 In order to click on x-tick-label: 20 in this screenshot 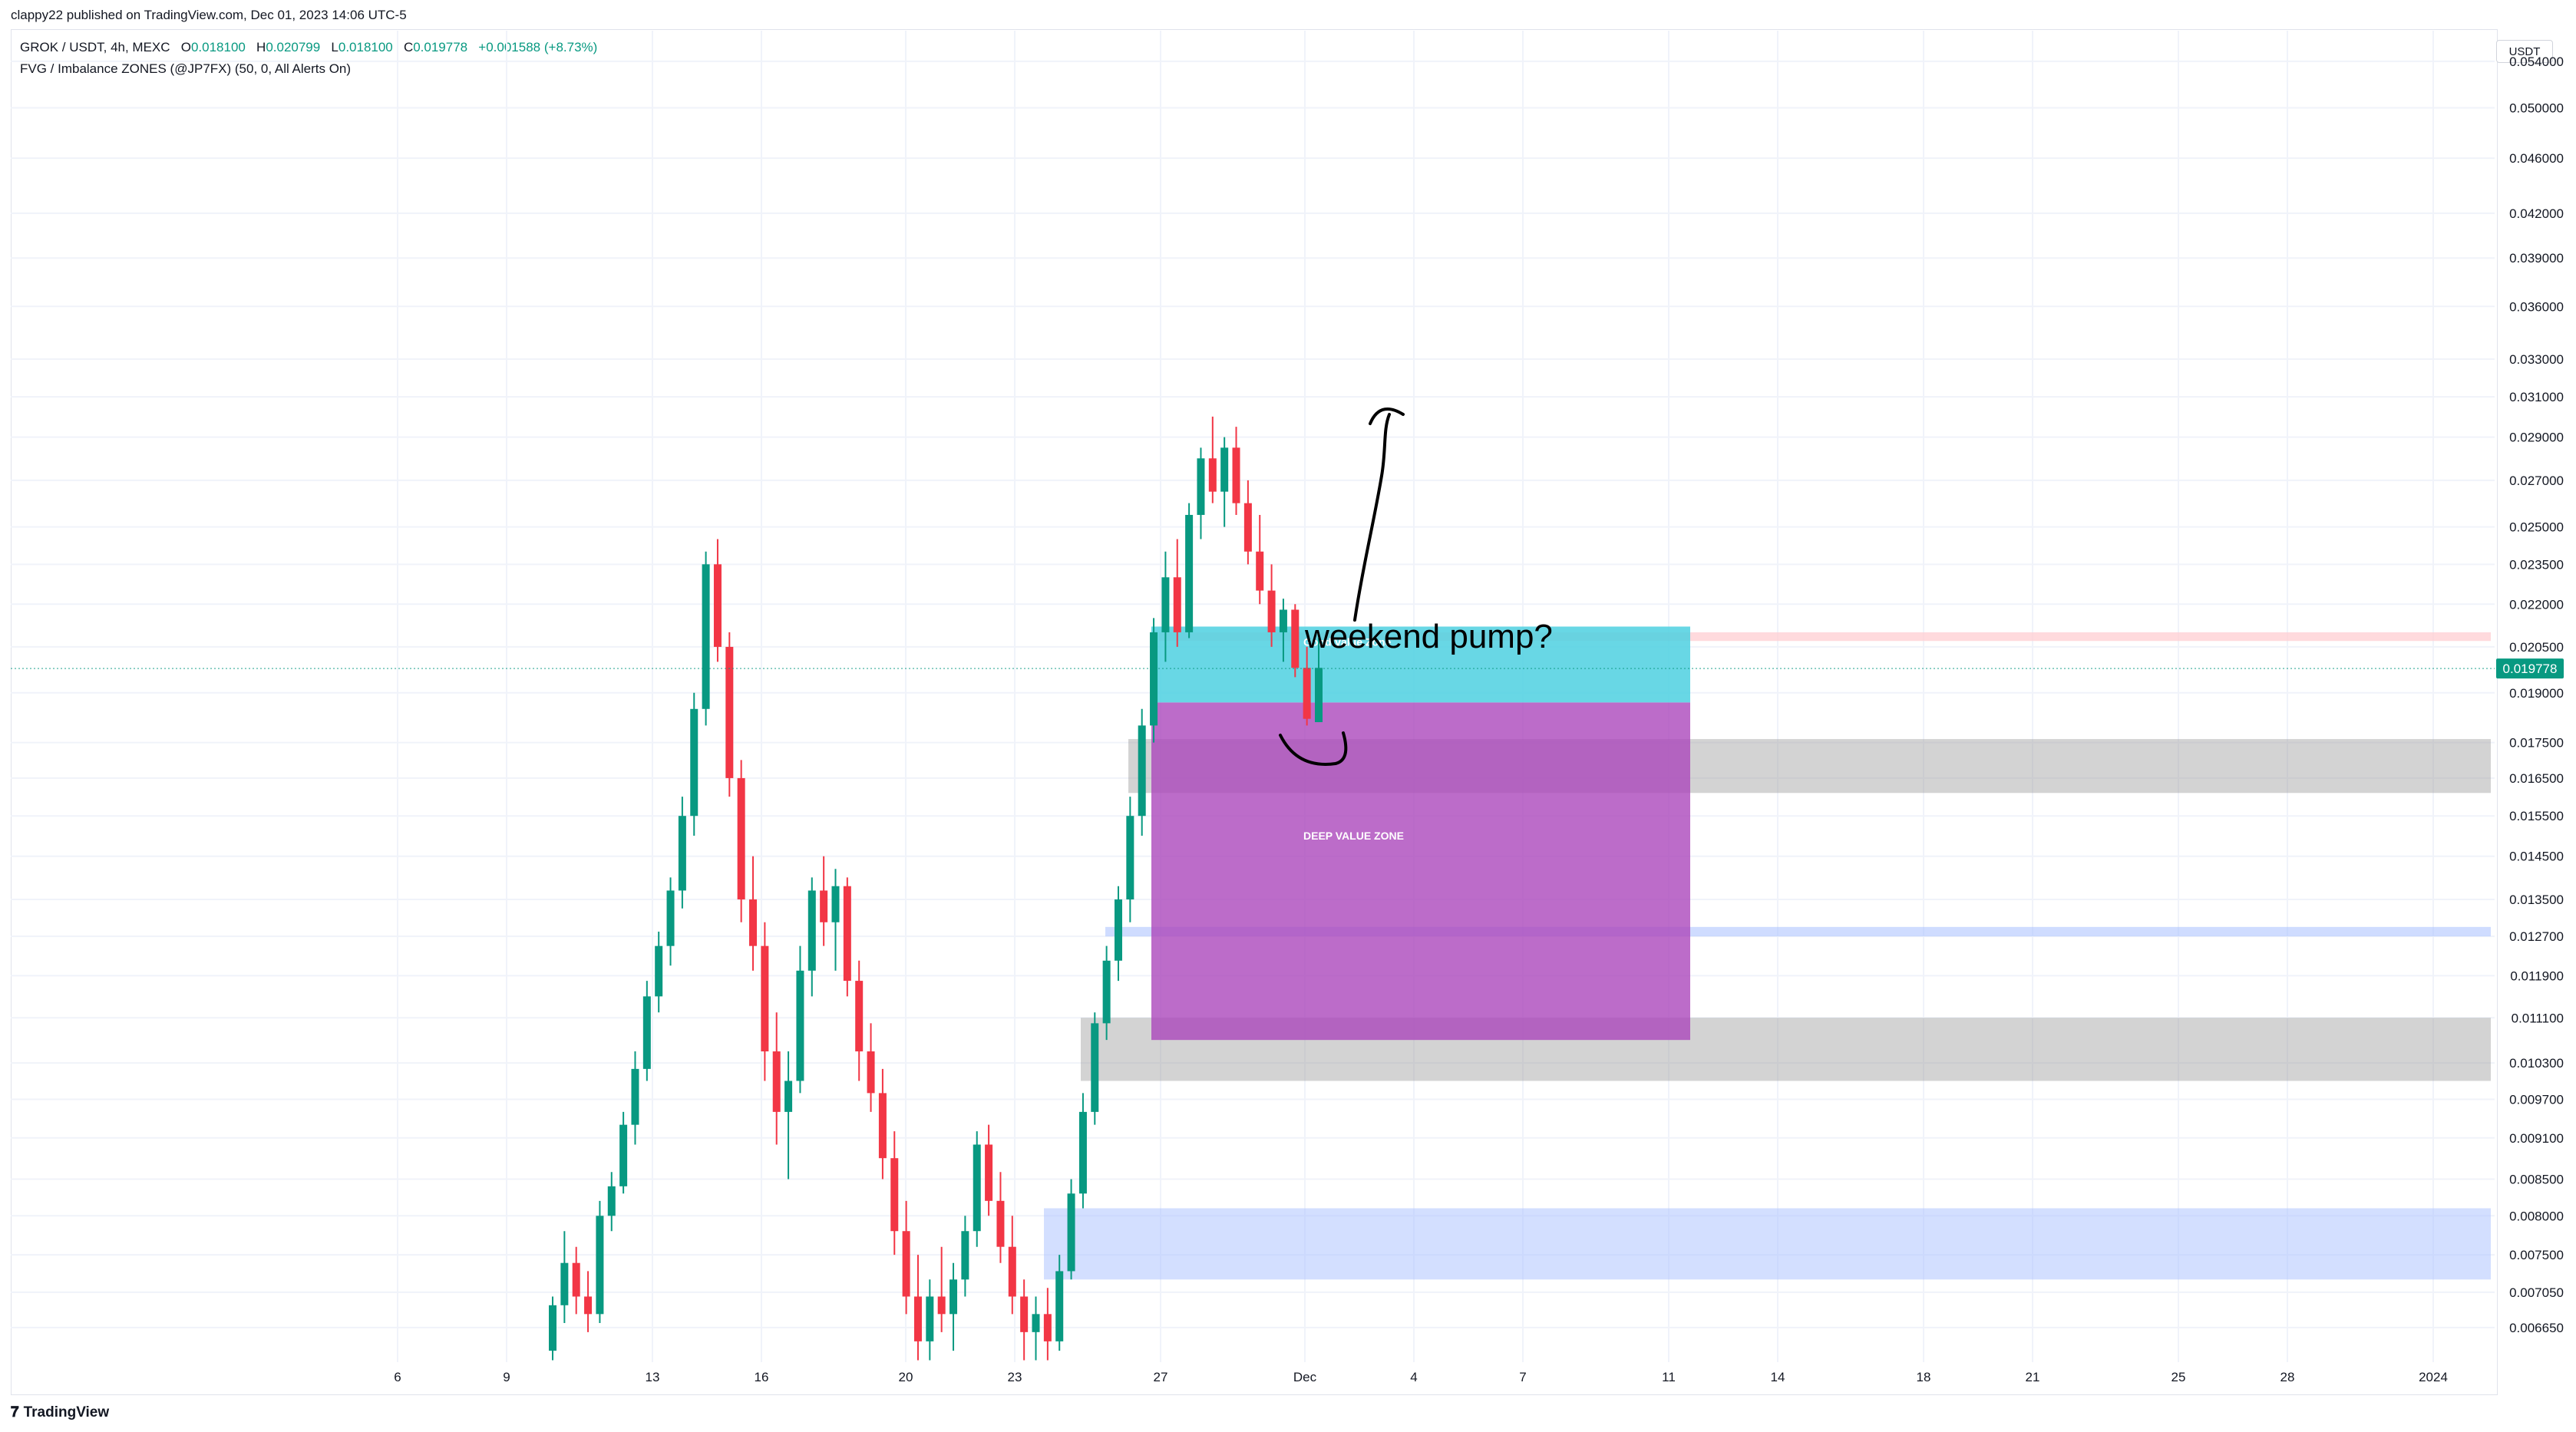, I will do `click(906, 1377)`.